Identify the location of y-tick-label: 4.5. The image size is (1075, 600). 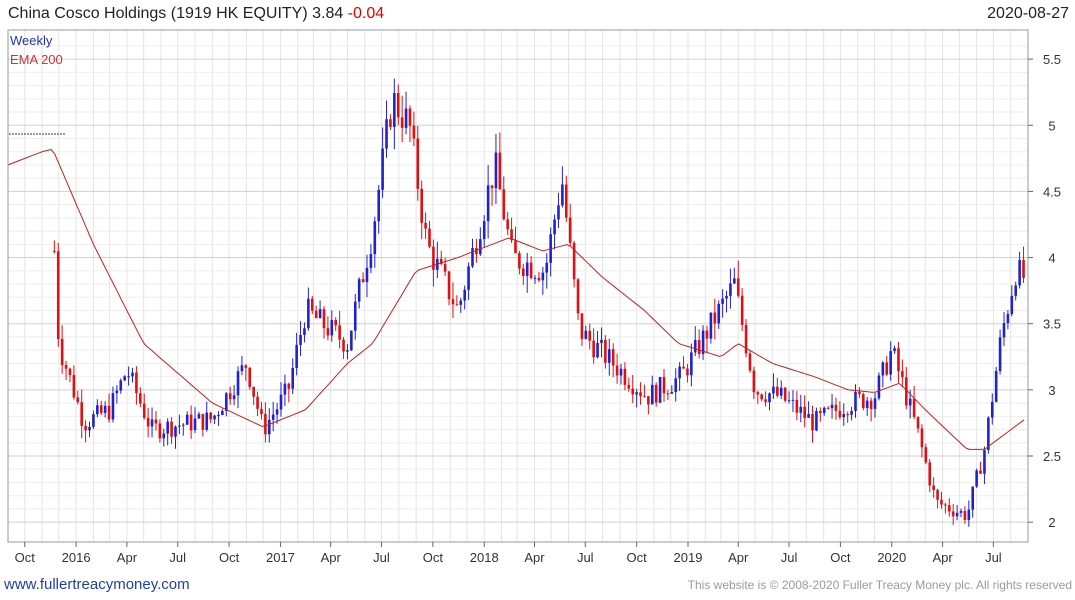
(1052, 191).